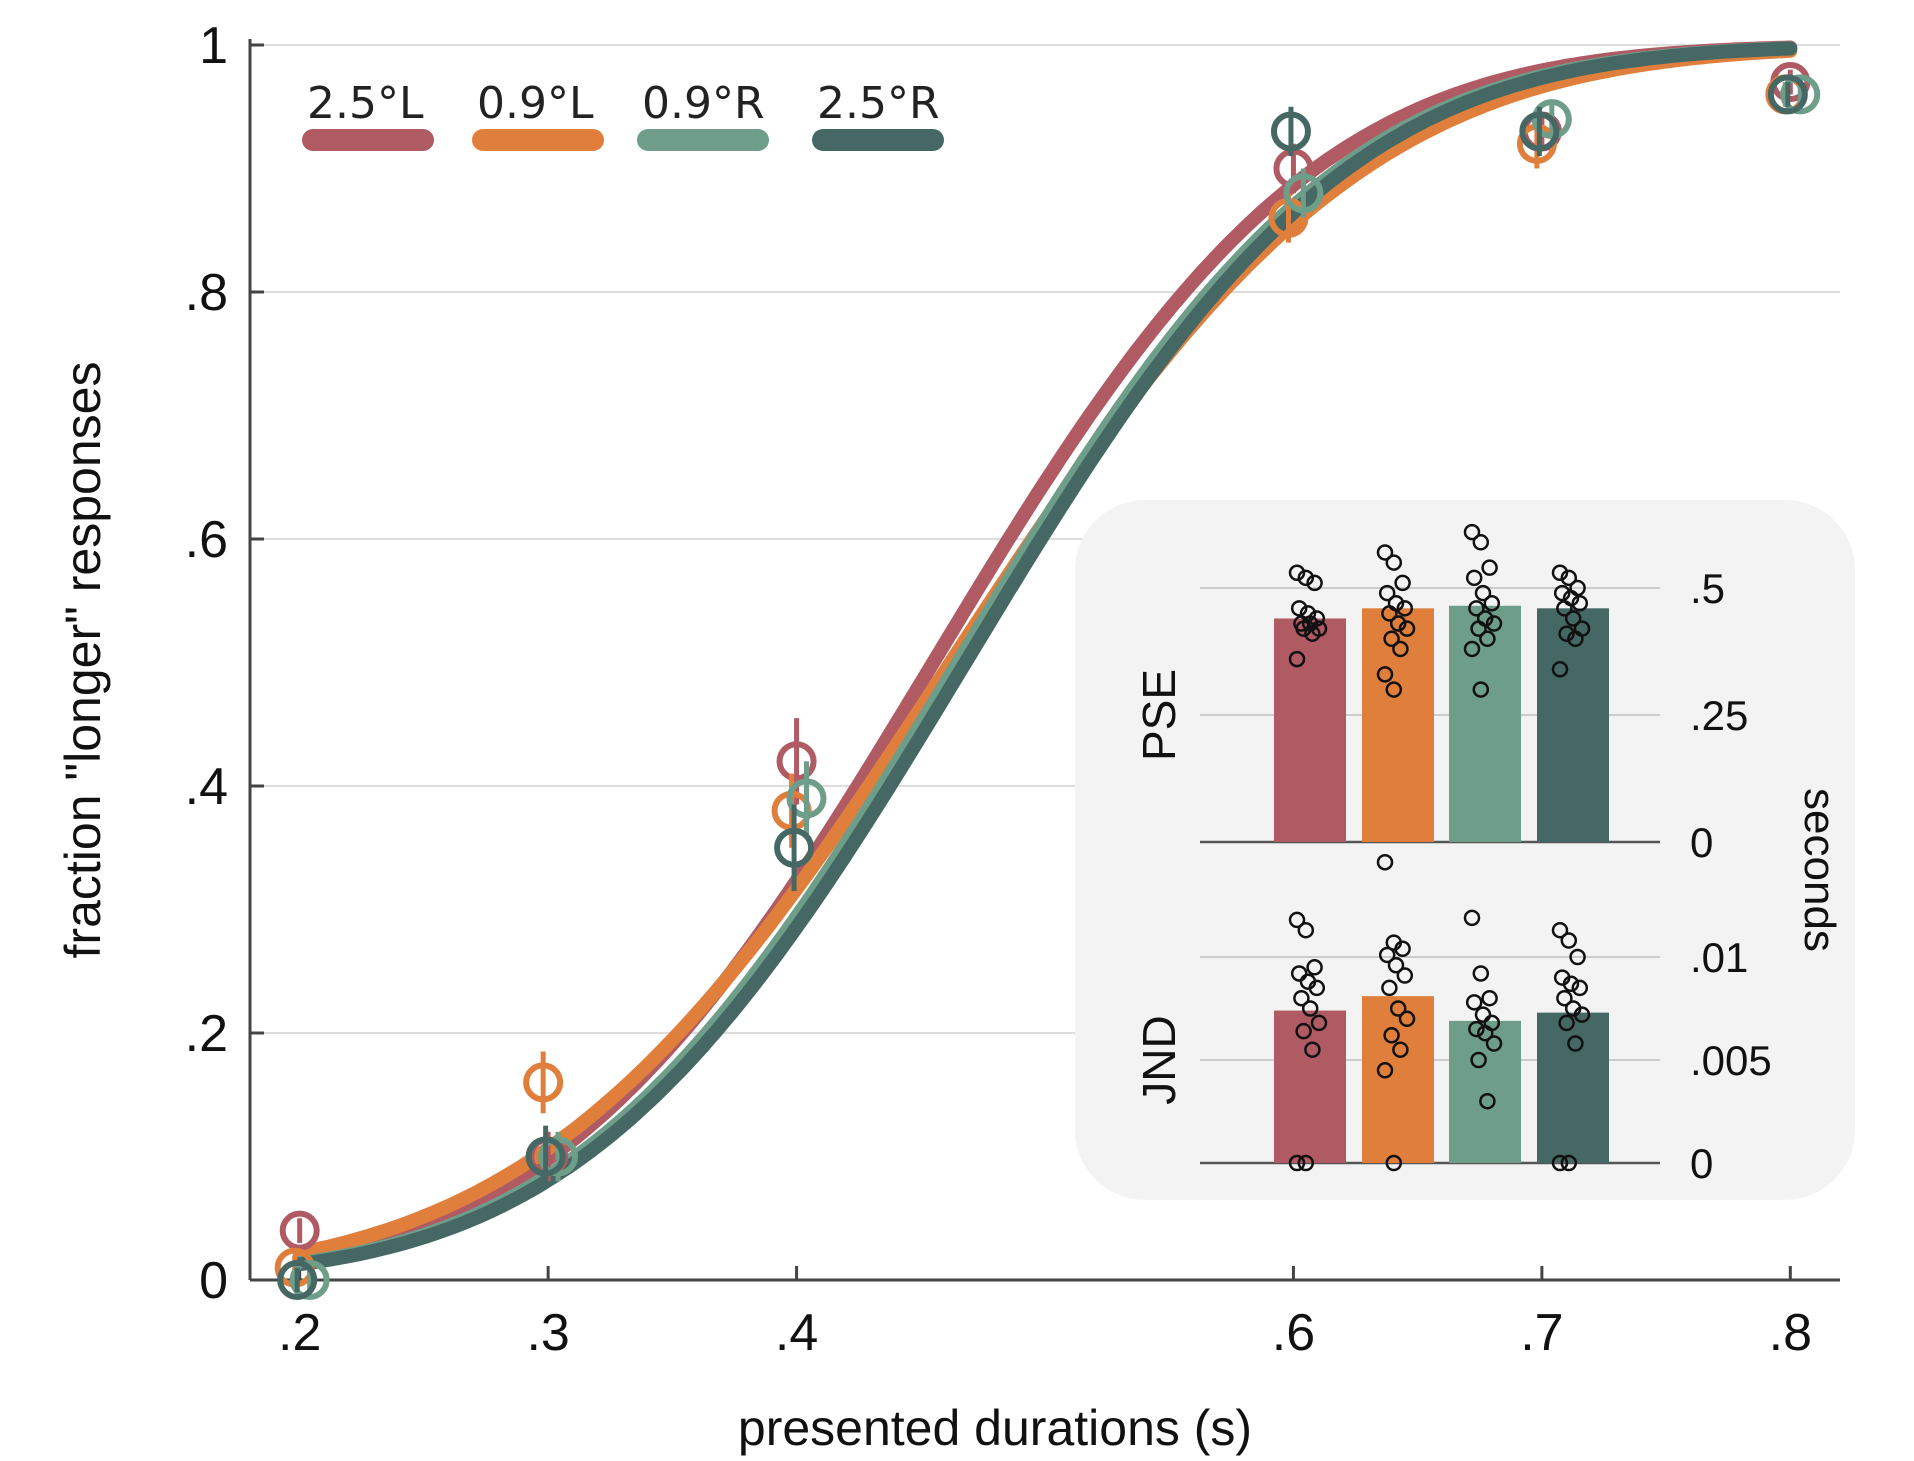 The width and height of the screenshot is (1914, 1461). I want to click on data-point-s1-p1, so click(543, 1082).